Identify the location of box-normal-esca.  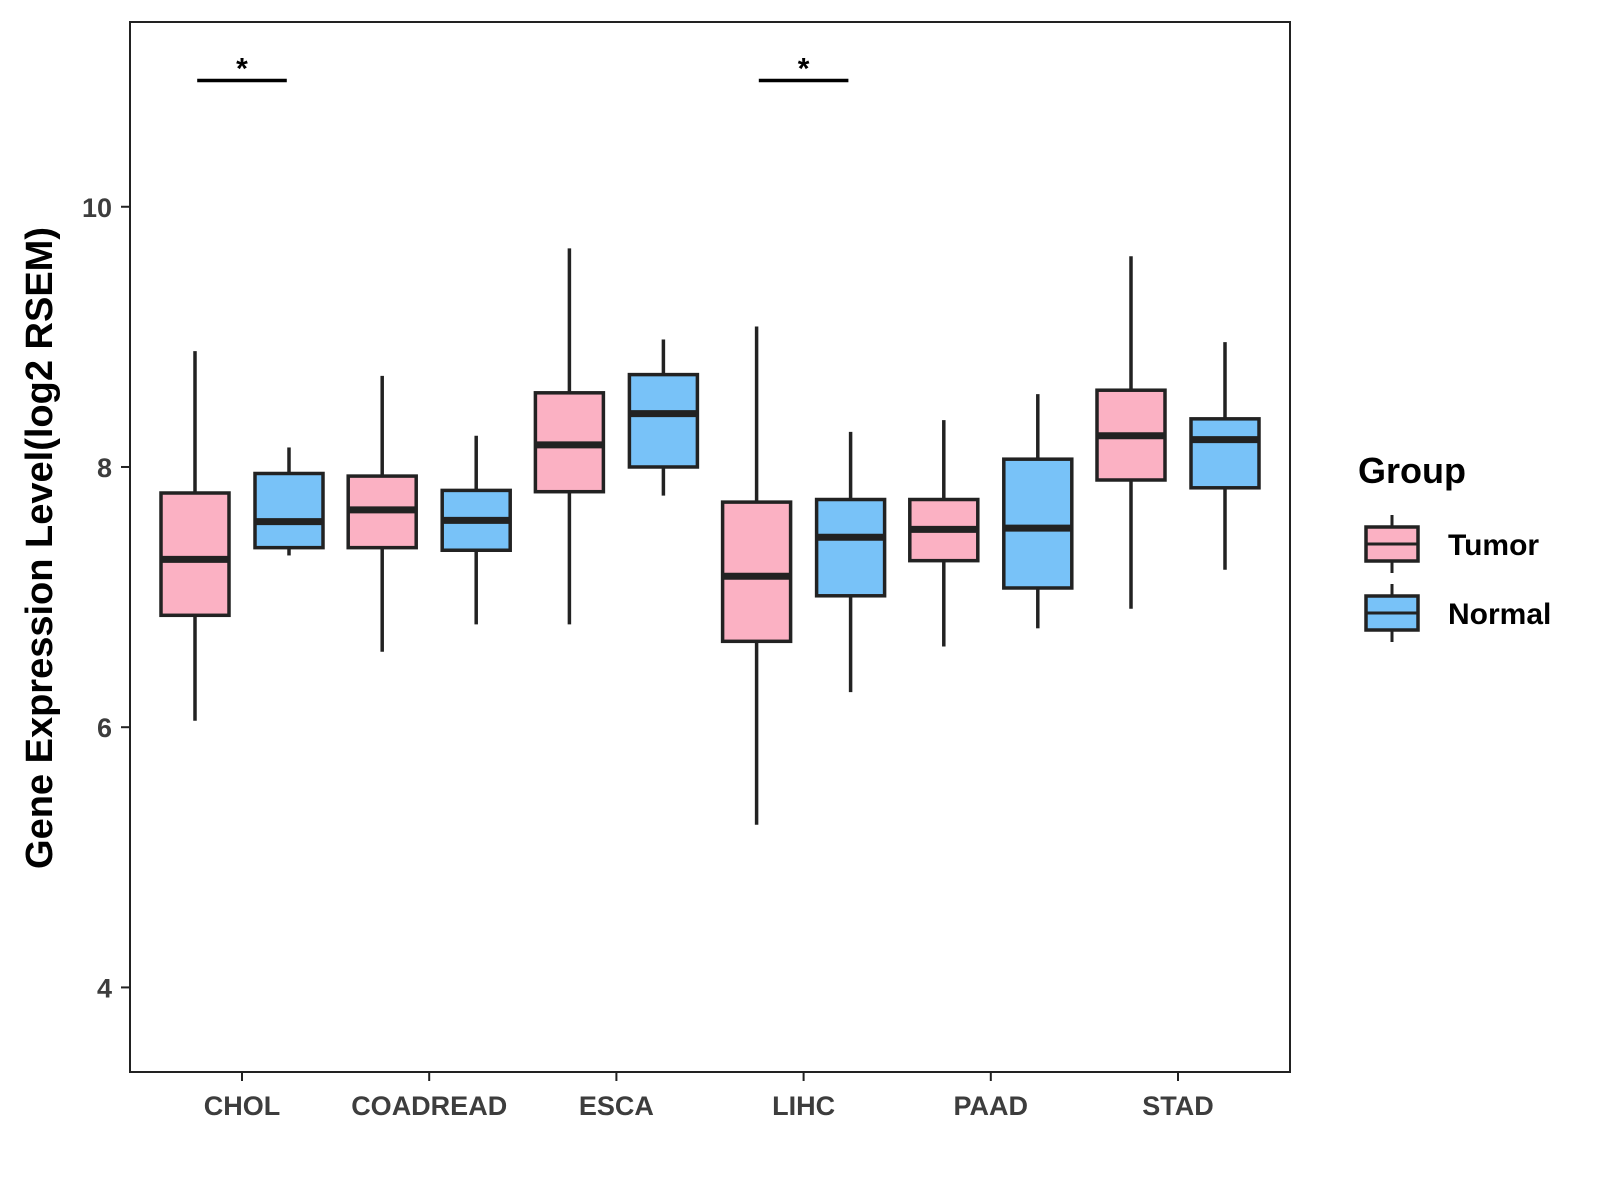
(663, 417).